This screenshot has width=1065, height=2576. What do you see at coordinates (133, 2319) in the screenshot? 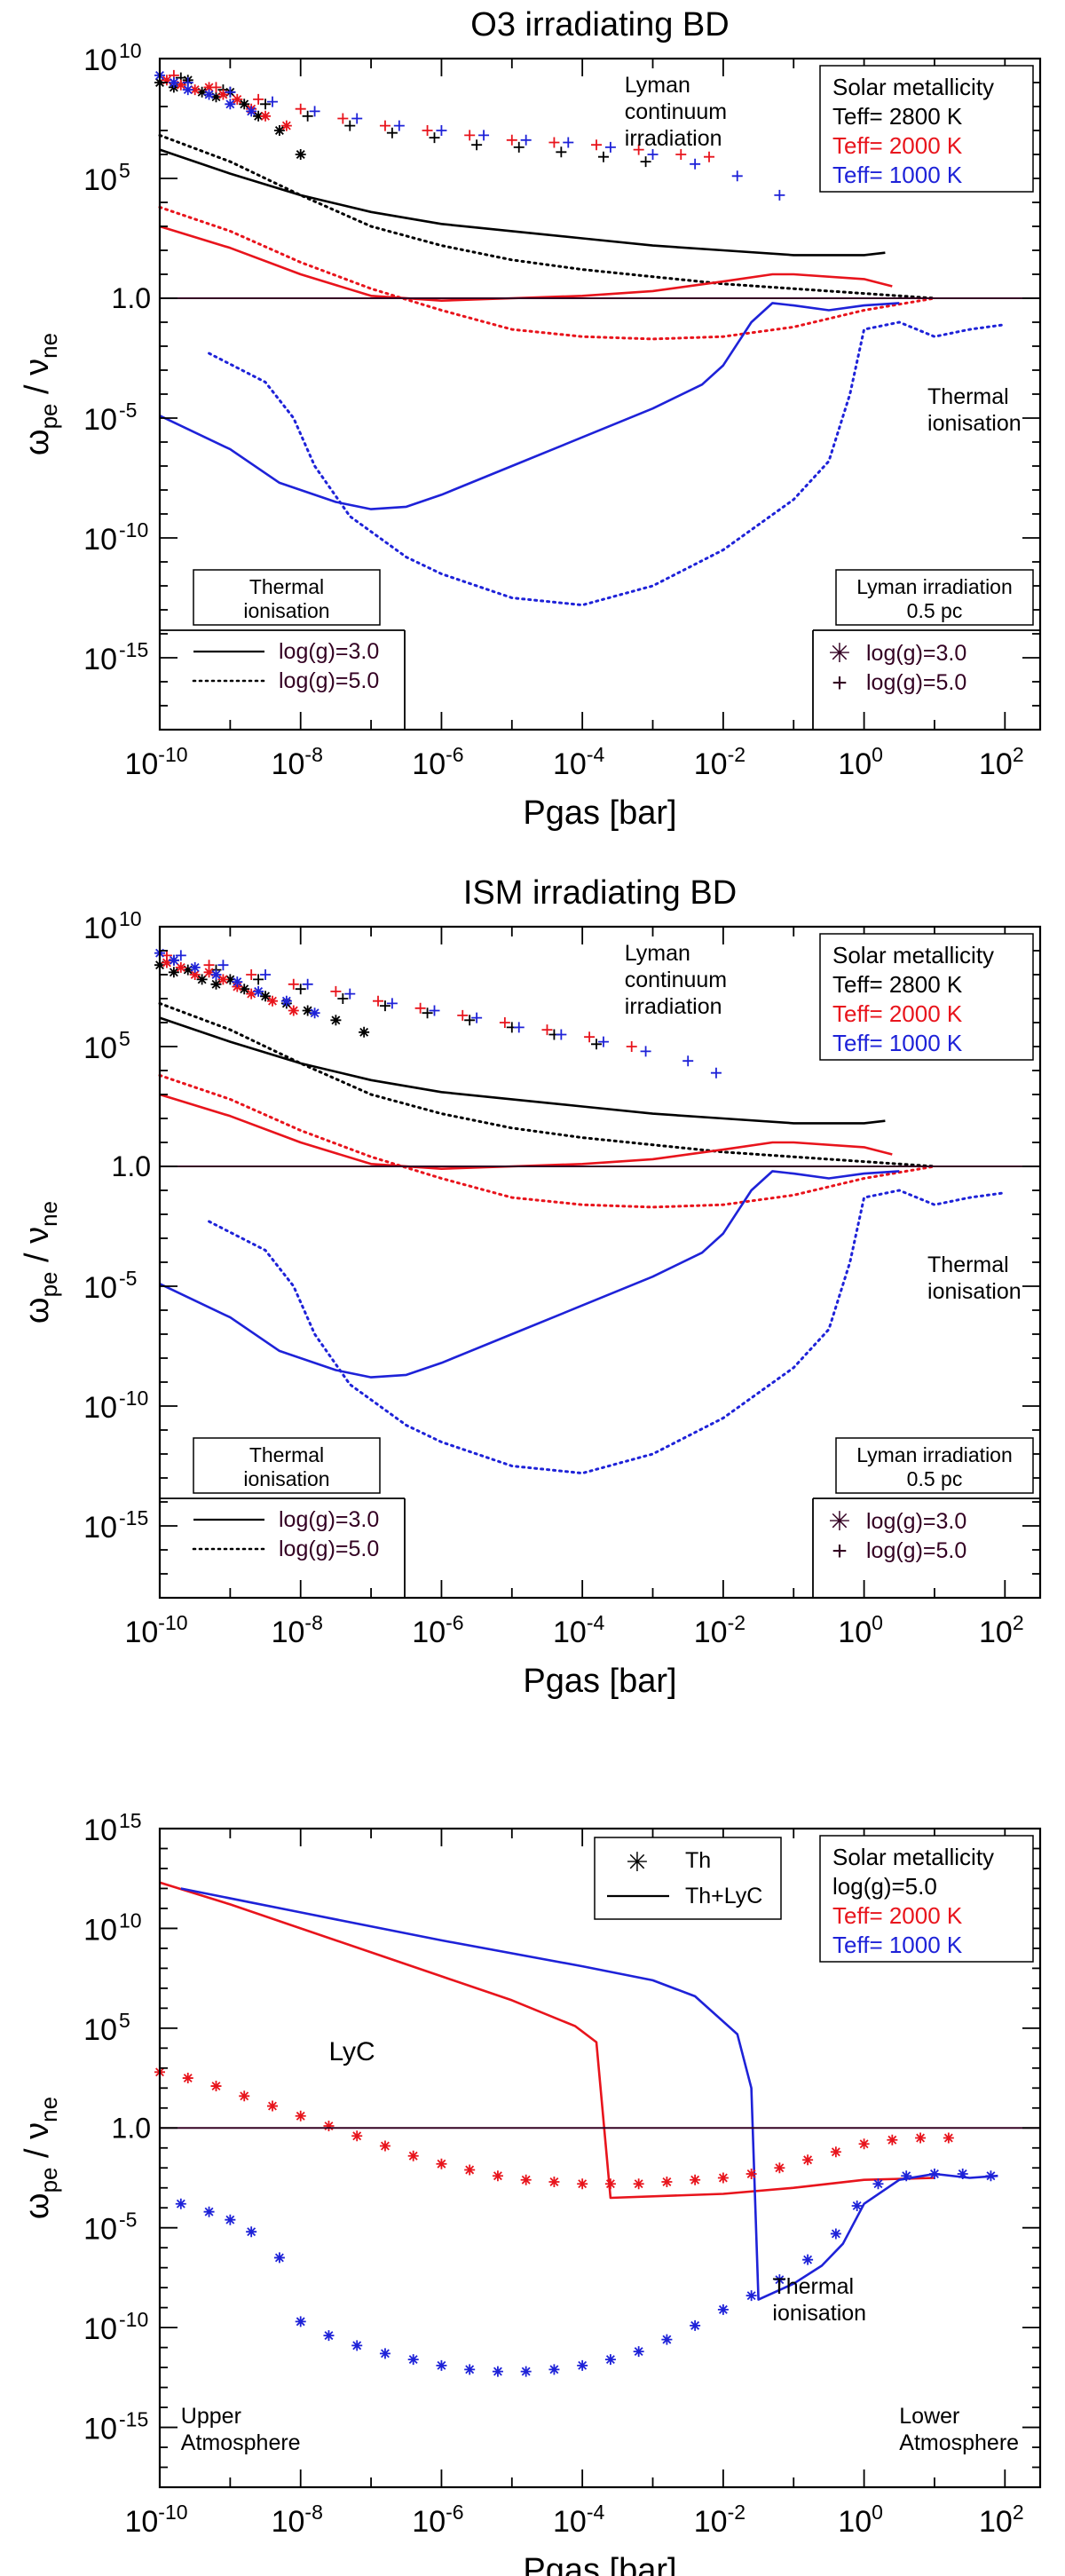
I see `y-tick-exponent: -10` at bounding box center [133, 2319].